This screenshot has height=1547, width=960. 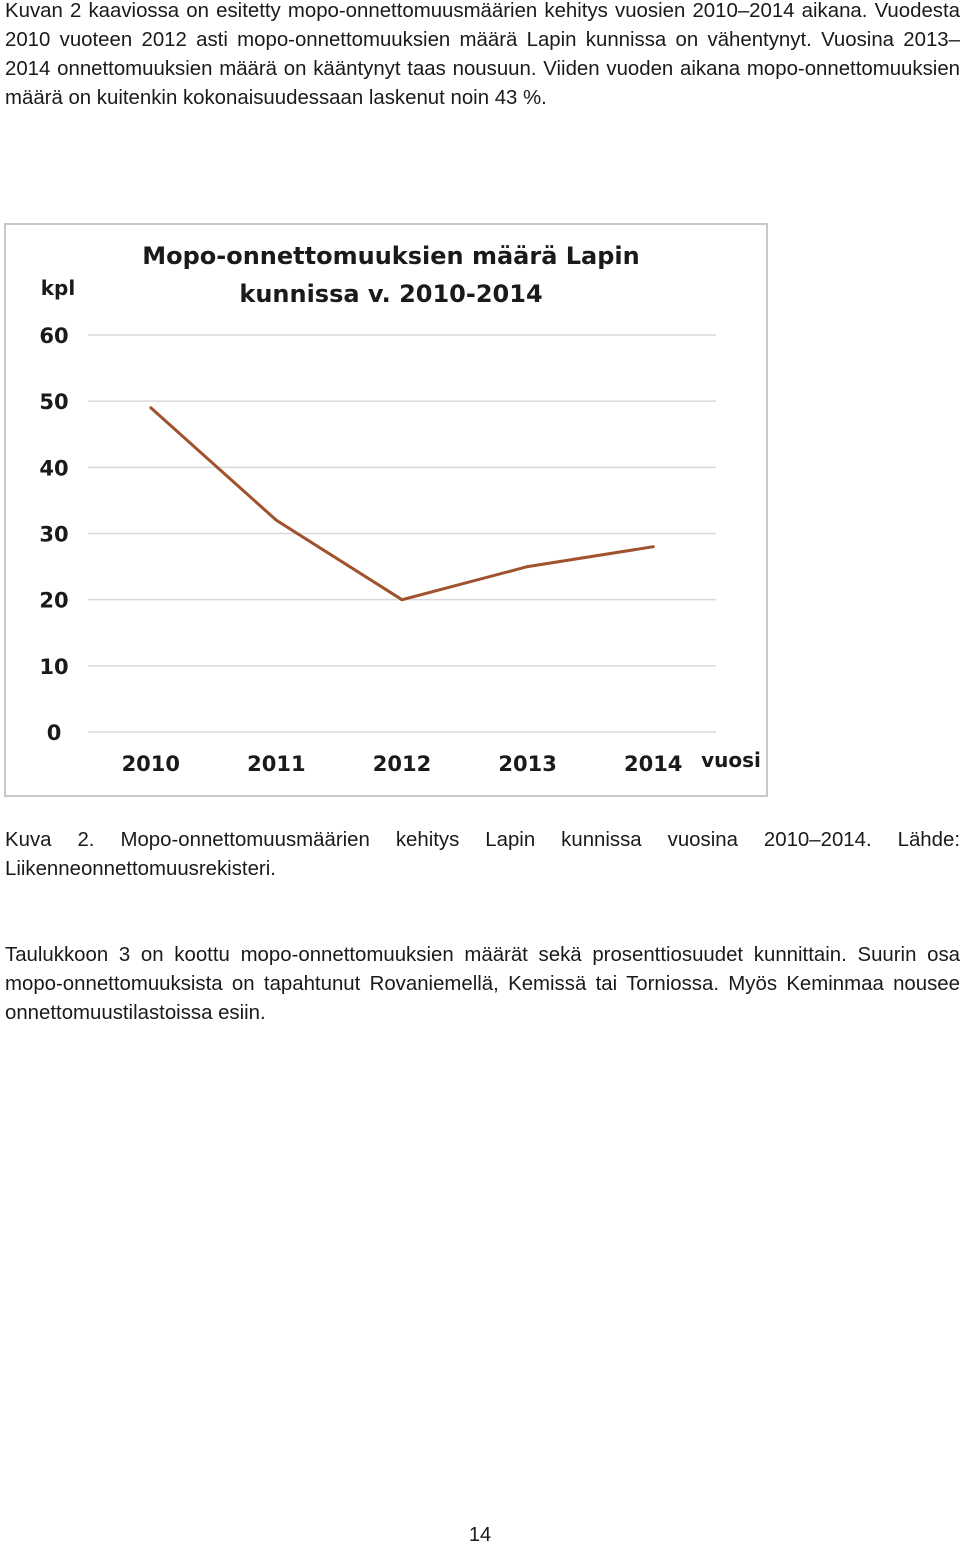 I want to click on series-line, so click(x=401, y=504).